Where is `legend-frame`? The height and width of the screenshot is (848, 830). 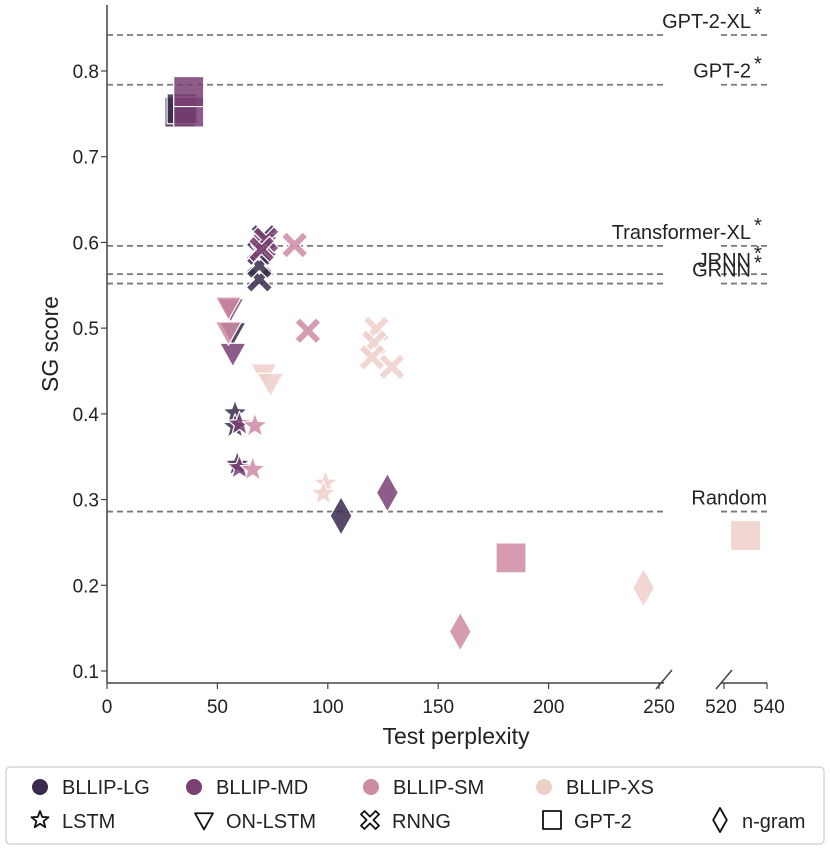 legend-frame is located at coordinates (415, 805).